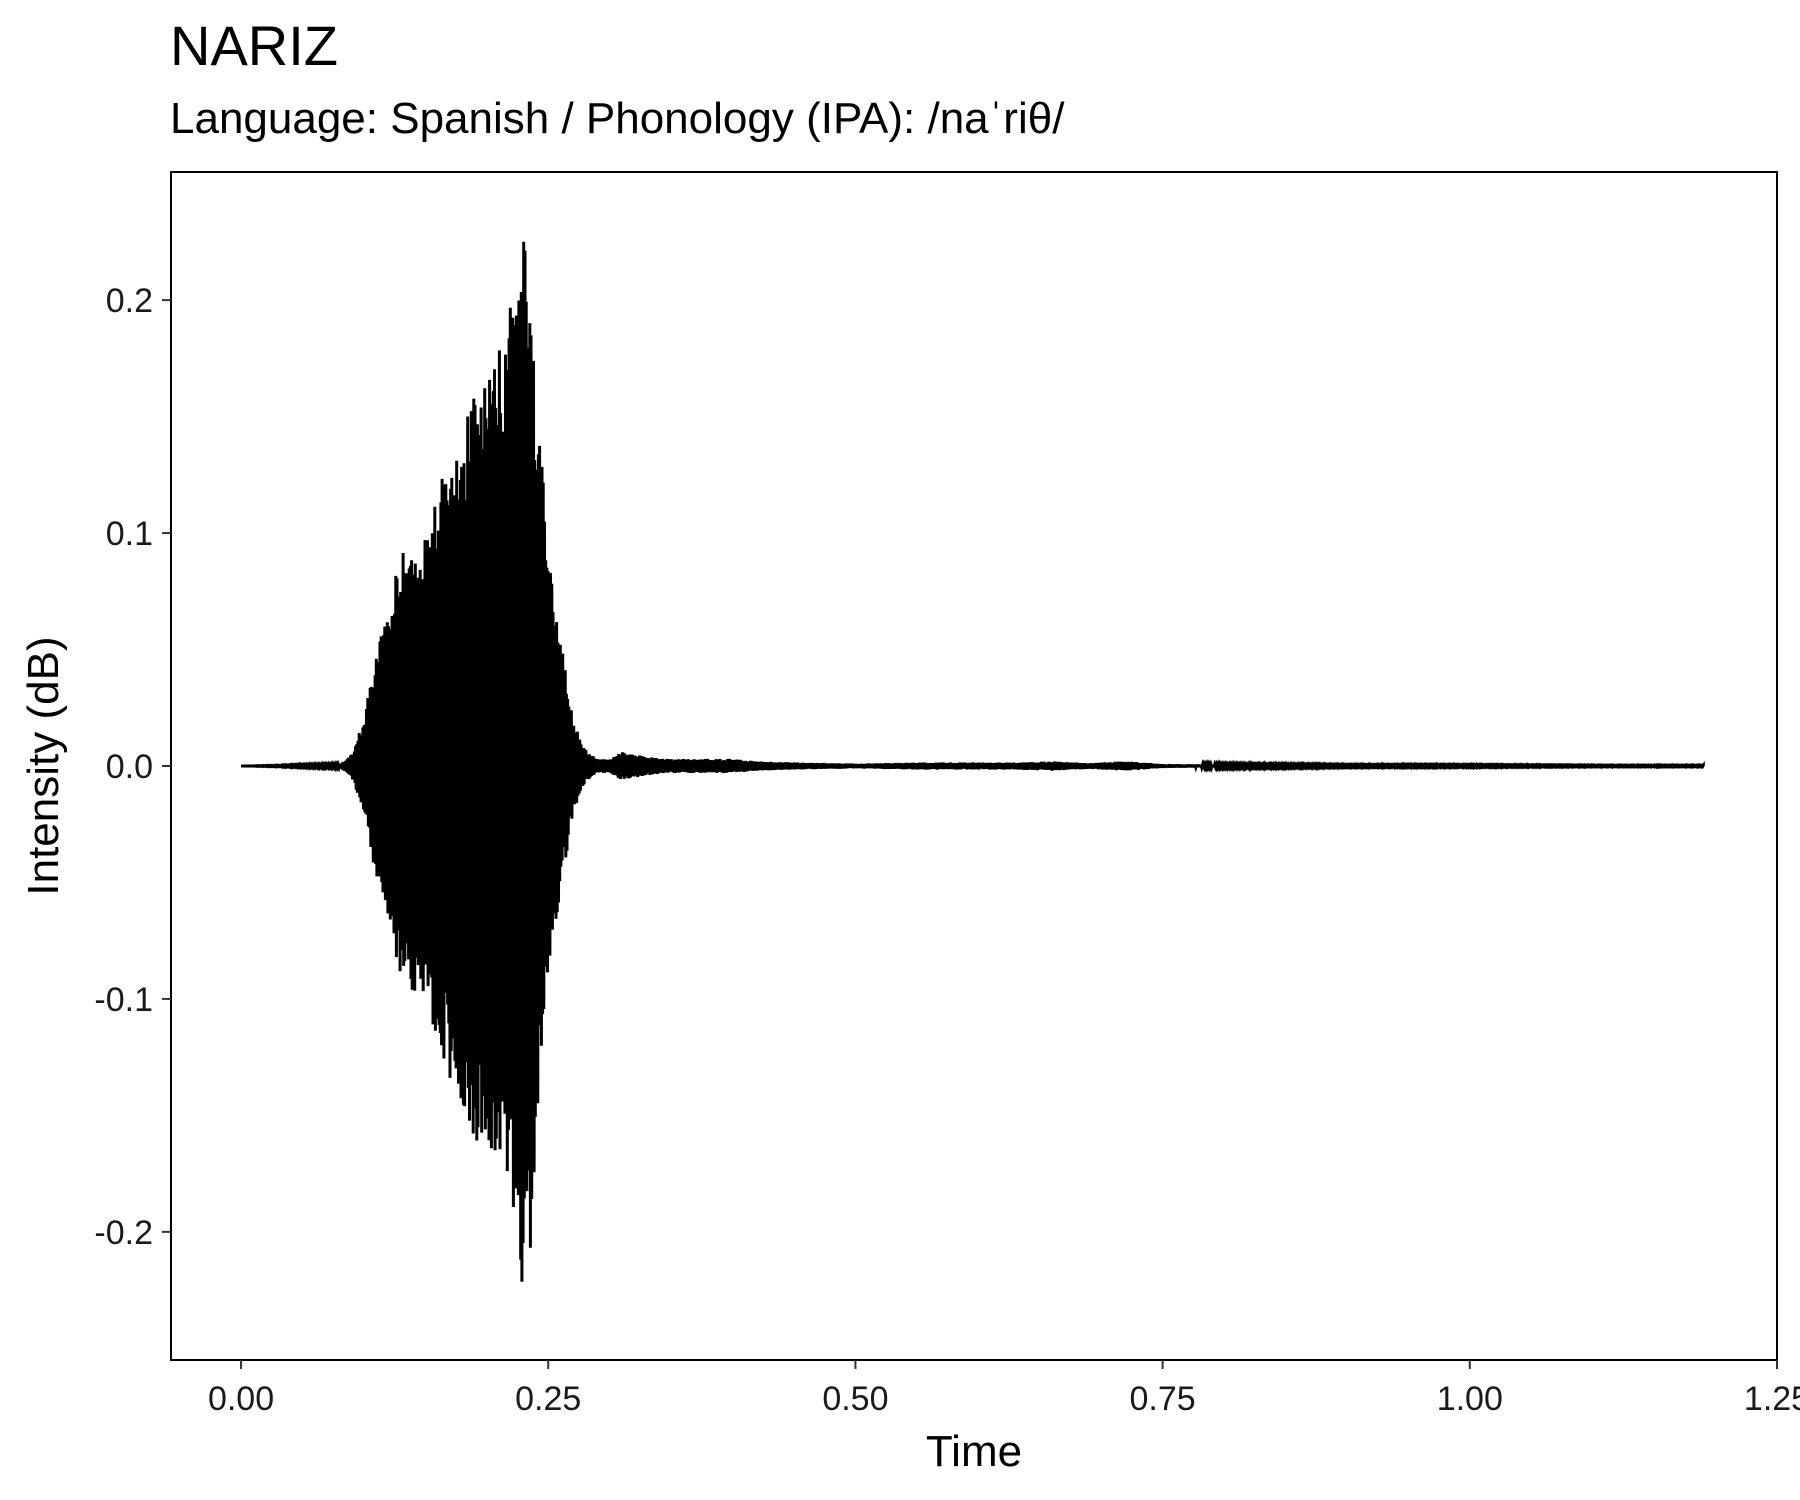 This screenshot has width=1800, height=1500. Describe the element at coordinates (241, 1399) in the screenshot. I see `x-tick-label: 0.00` at that location.